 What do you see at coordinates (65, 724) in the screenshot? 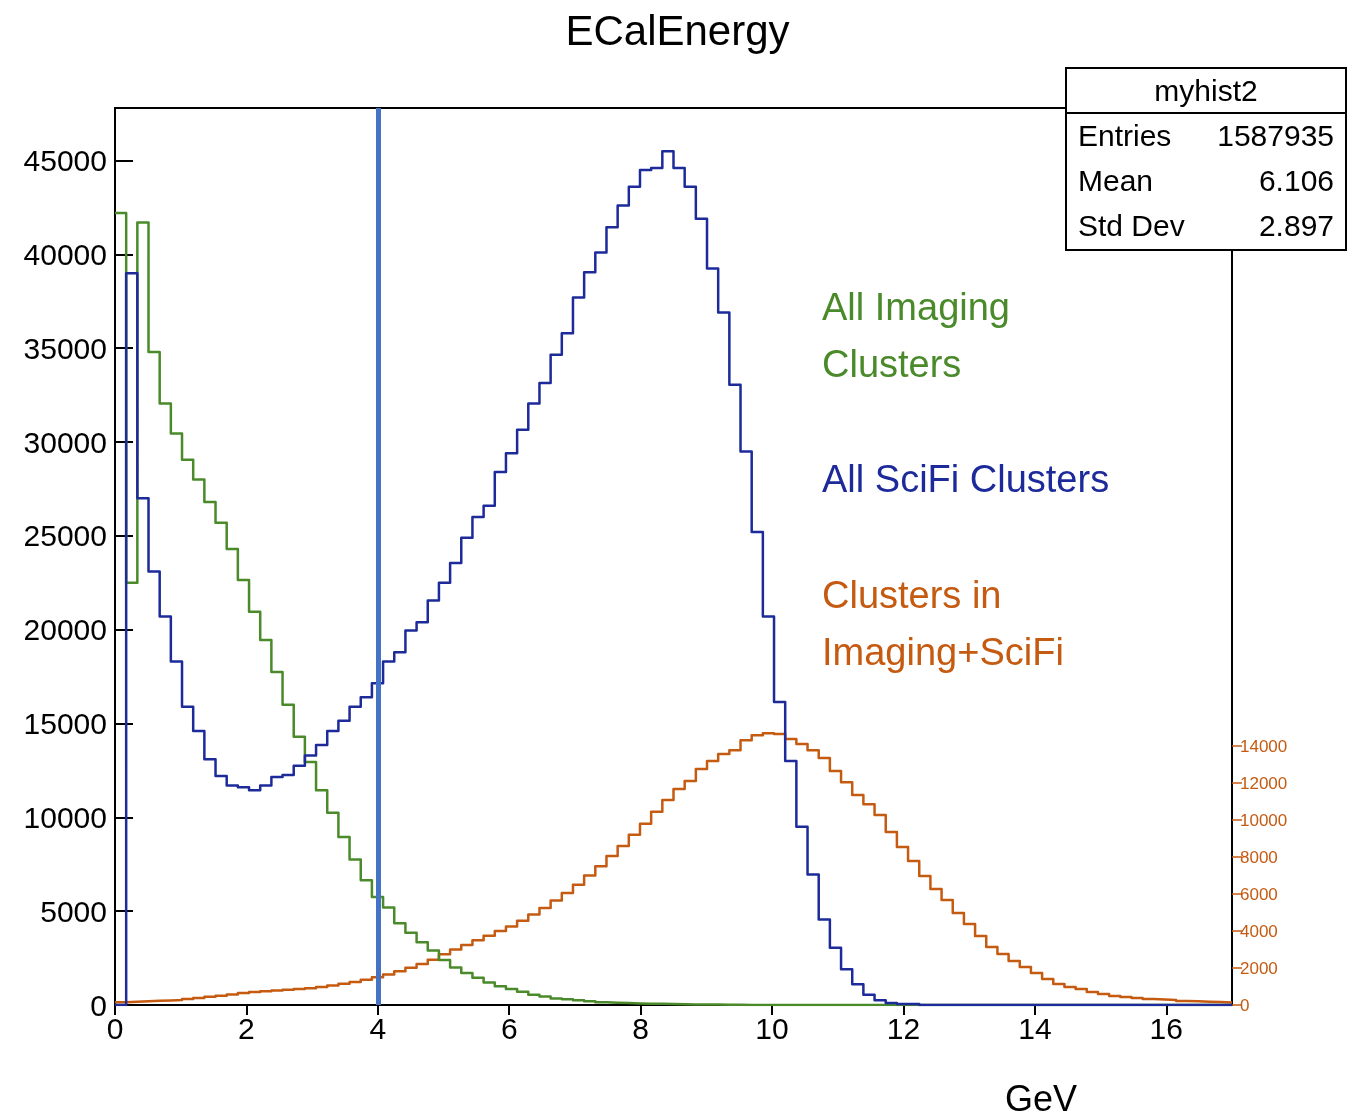
I see `y-tick-label: 15000` at bounding box center [65, 724].